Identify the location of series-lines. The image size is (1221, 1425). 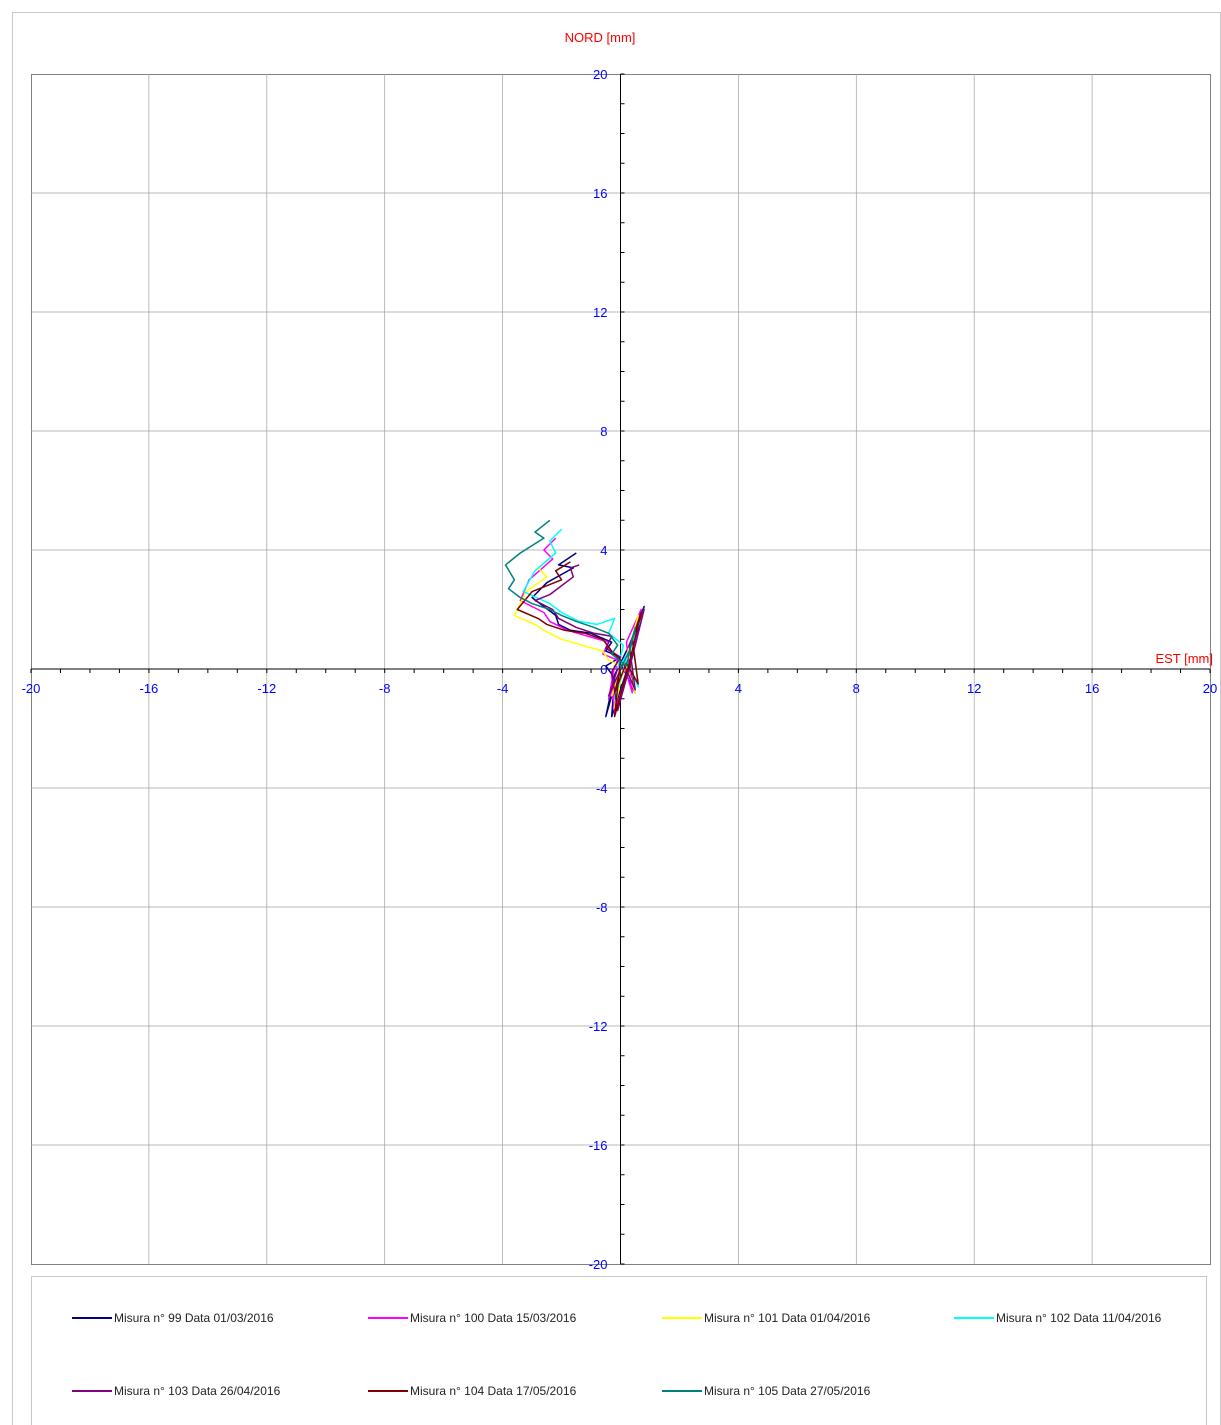
(574, 618).